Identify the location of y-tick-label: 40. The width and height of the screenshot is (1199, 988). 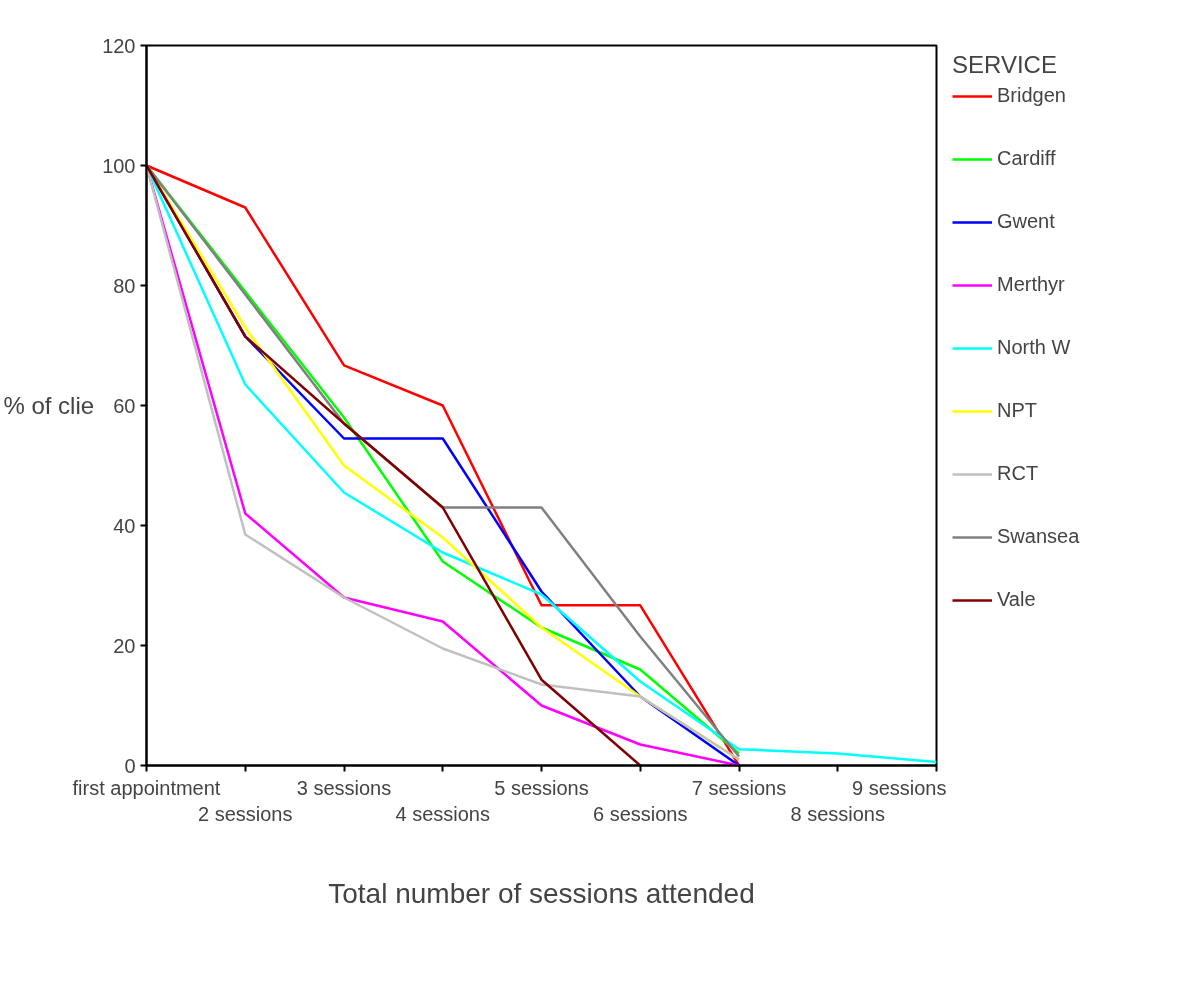
(124, 525).